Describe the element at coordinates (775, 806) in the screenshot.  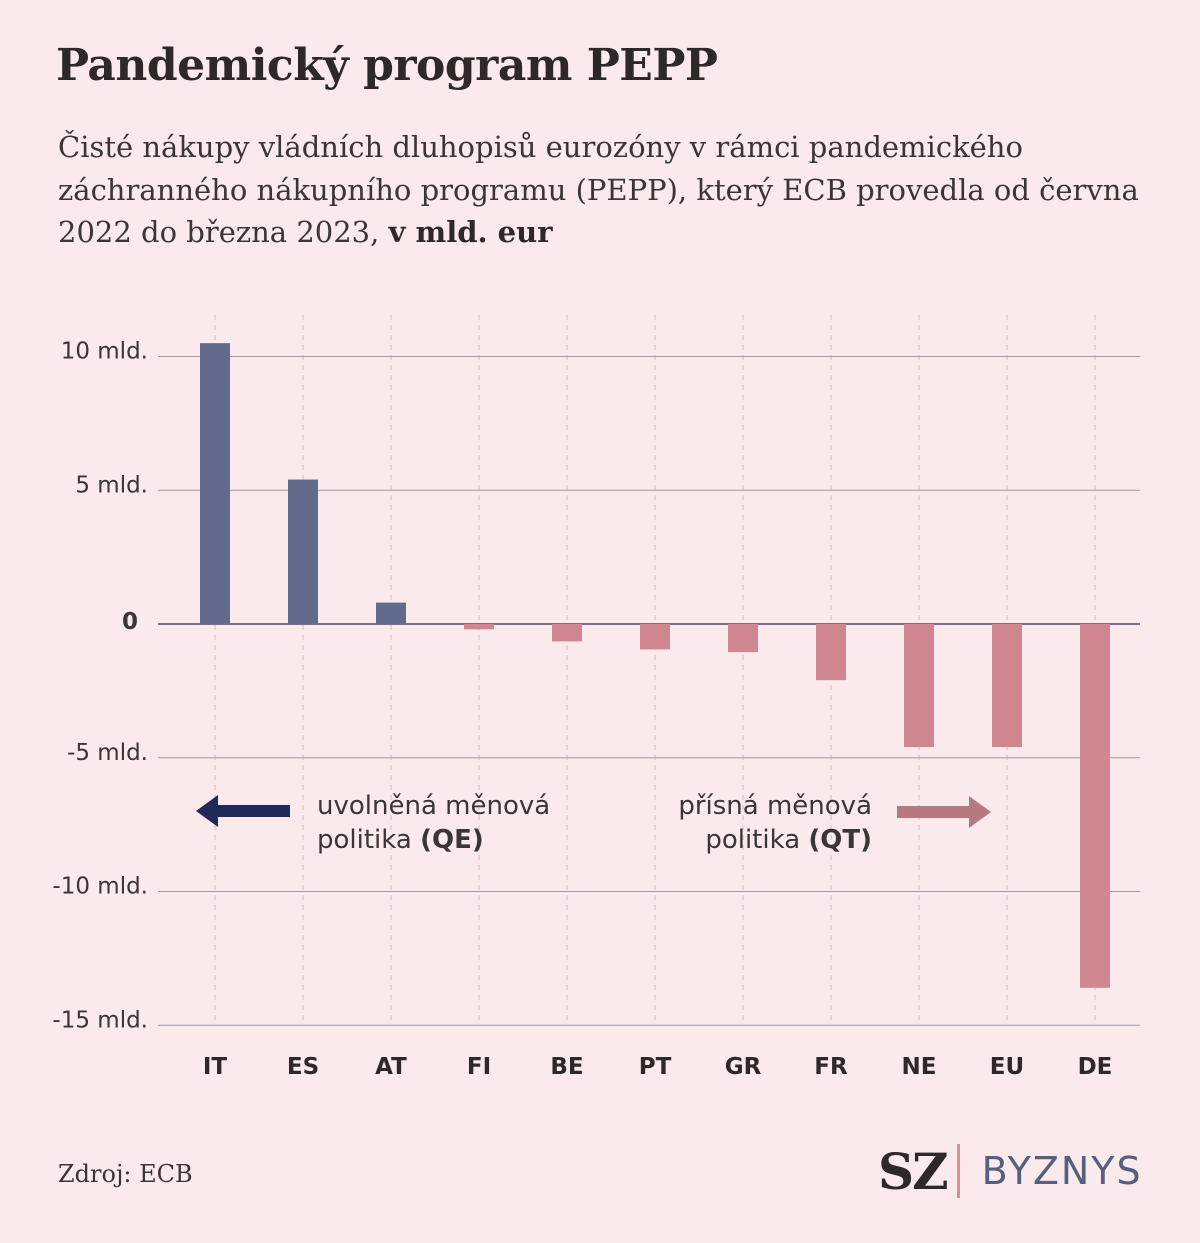
I see `qt-label-line1: přísná měnová` at that location.